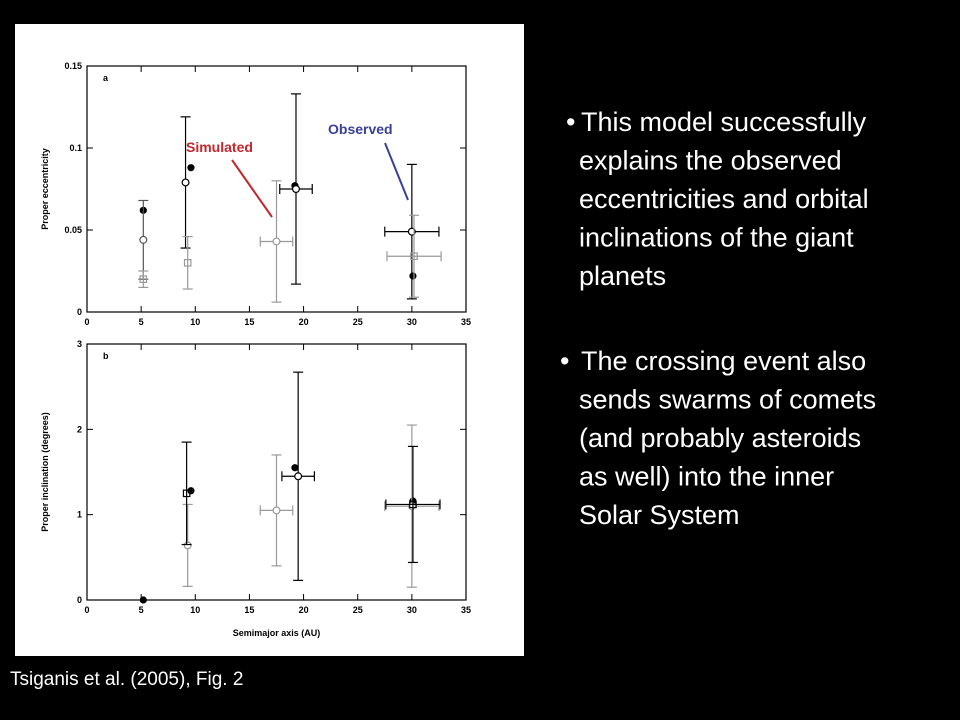  What do you see at coordinates (277, 633) in the screenshot?
I see `x-axis-label: Semimajor axis (AU)` at bounding box center [277, 633].